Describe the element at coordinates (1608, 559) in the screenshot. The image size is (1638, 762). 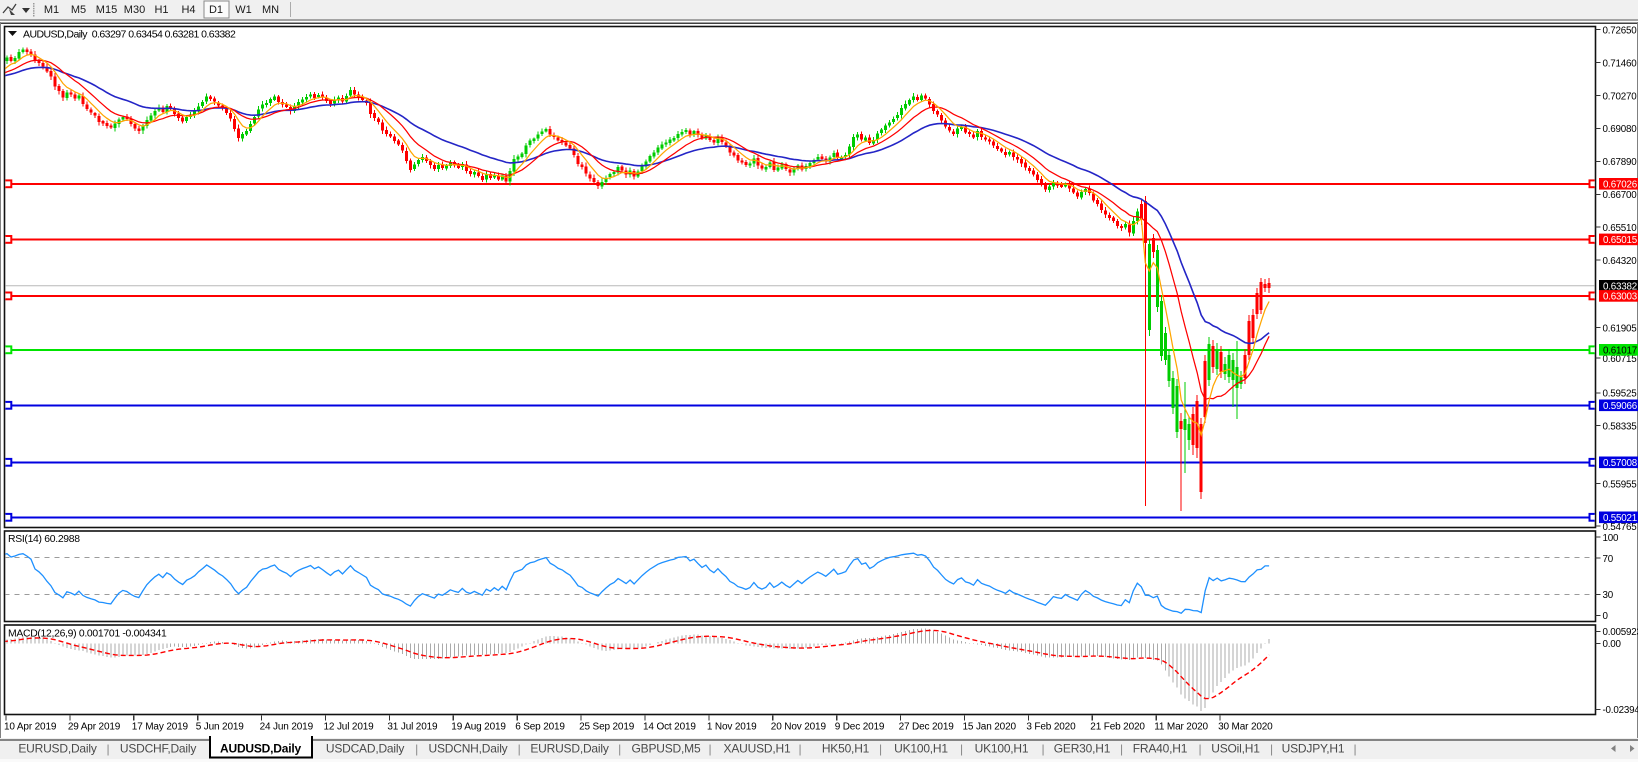
I see `svg-text: 70` at that location.